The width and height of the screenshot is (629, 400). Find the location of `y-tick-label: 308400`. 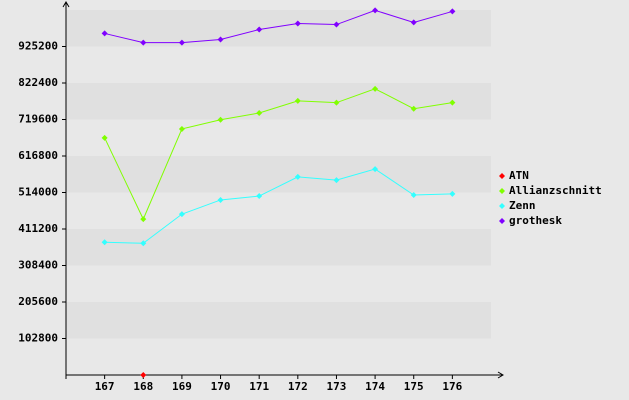

y-tick-label: 308400 is located at coordinates (38, 265).